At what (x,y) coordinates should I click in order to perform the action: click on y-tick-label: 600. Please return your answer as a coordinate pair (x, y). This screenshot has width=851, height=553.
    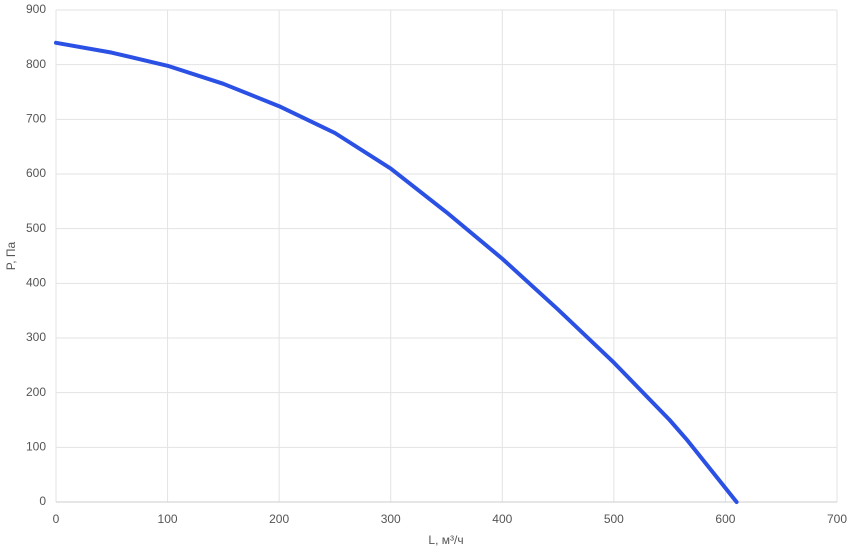
    Looking at the image, I should click on (36, 173).